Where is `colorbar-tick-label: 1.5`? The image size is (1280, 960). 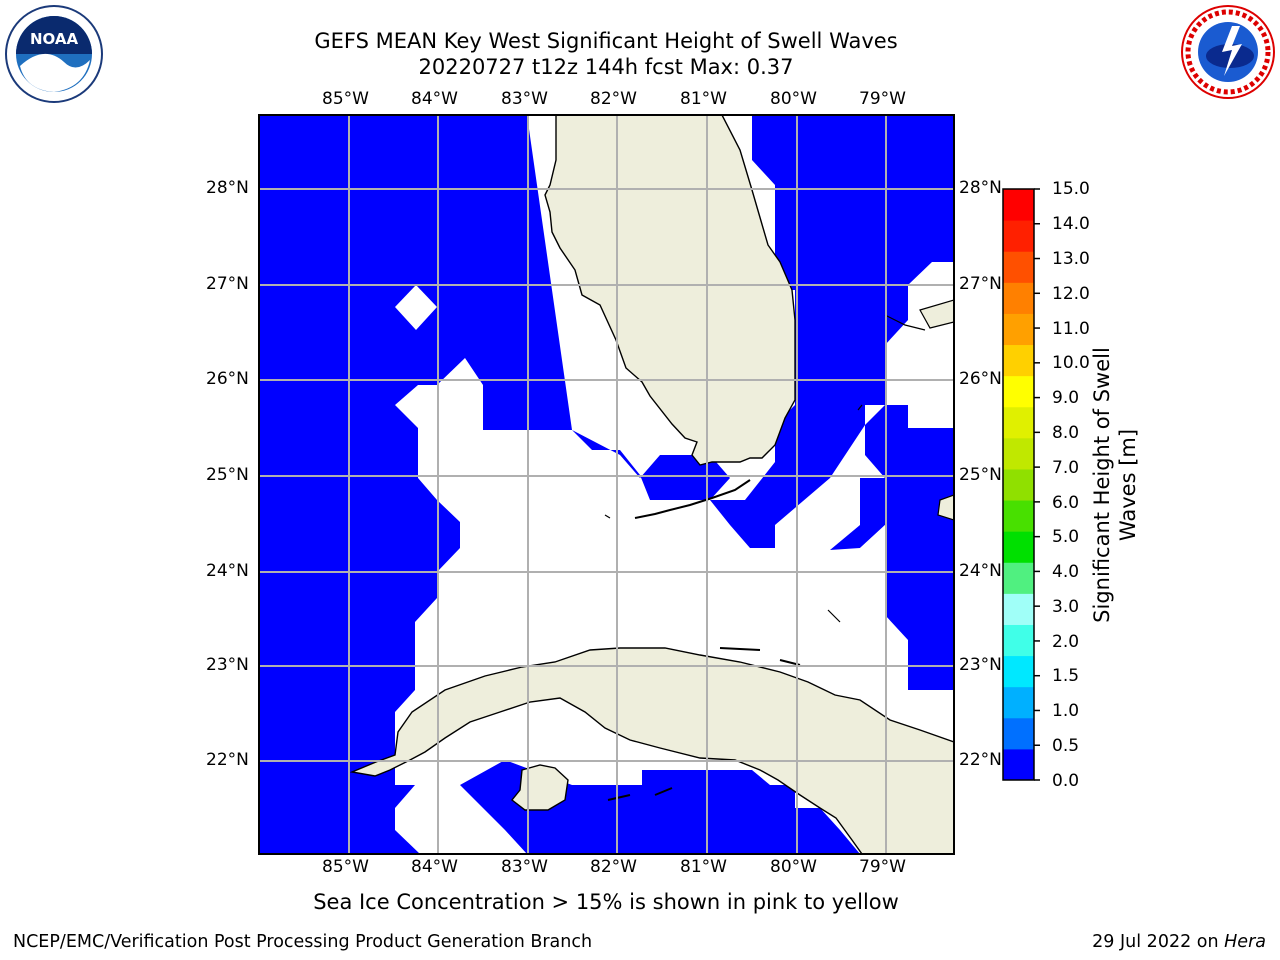 colorbar-tick-label: 1.5 is located at coordinates (1066, 676).